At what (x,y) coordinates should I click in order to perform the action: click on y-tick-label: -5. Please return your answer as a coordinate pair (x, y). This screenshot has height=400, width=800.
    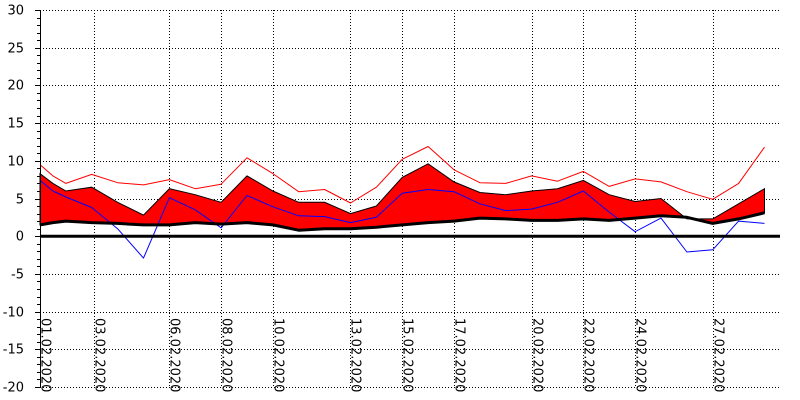
    Looking at the image, I should click on (17, 275).